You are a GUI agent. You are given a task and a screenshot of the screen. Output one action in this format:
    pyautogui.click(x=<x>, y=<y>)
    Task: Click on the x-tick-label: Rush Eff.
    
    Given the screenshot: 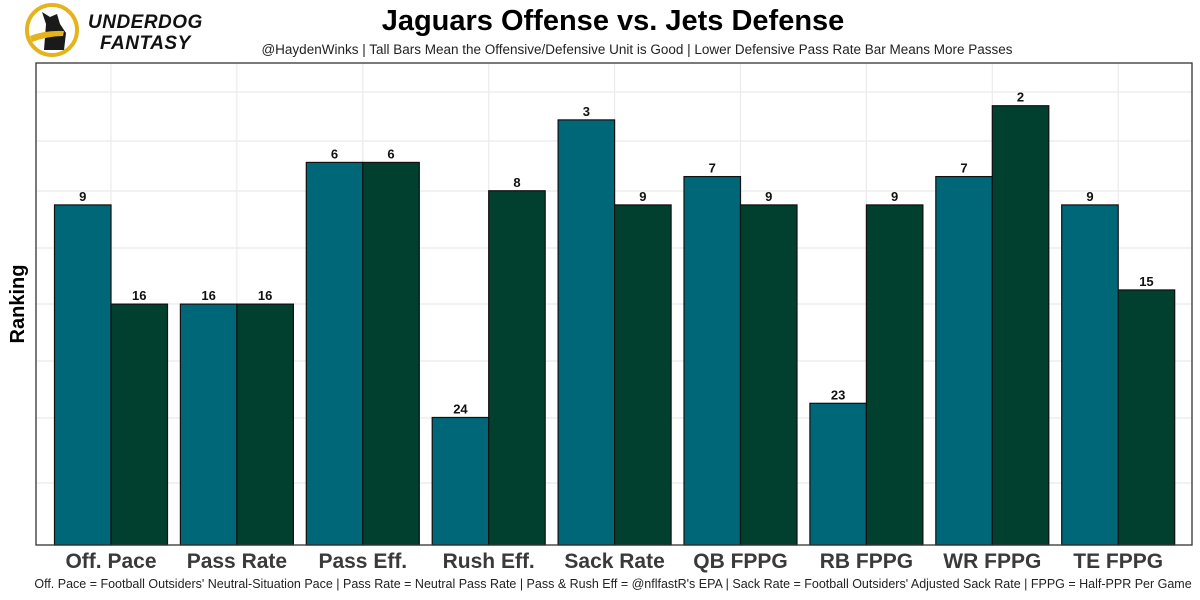 What is the action you would take?
    pyautogui.click(x=489, y=561)
    